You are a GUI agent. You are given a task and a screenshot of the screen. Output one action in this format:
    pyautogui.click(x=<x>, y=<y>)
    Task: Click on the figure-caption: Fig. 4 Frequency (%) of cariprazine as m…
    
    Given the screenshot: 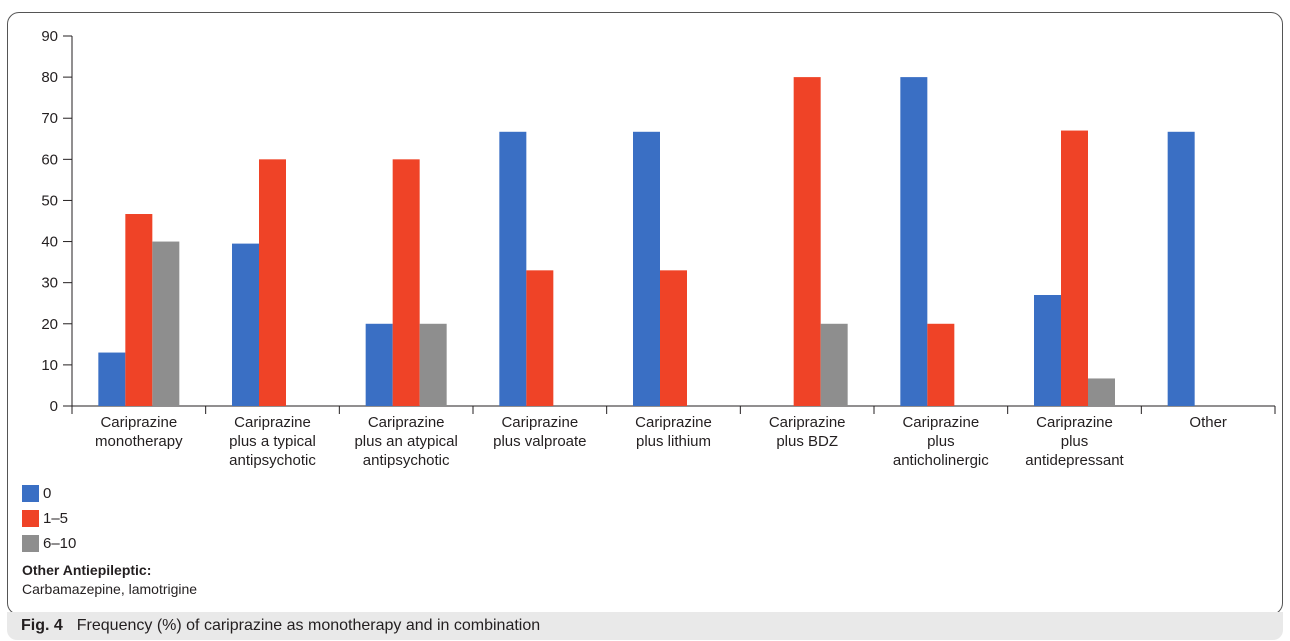 What is the action you would take?
    pyautogui.click(x=645, y=626)
    